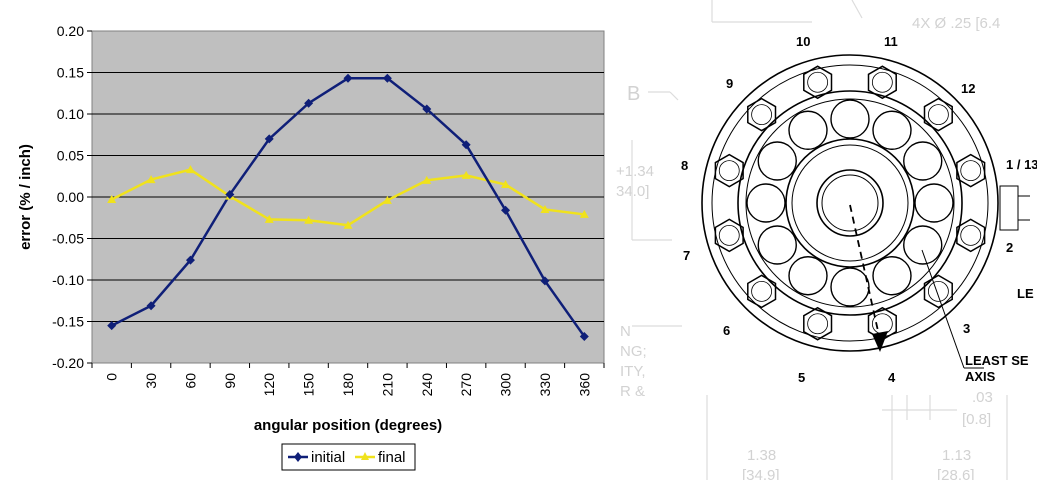  I want to click on bolt-number-2: 2, so click(1009, 247).